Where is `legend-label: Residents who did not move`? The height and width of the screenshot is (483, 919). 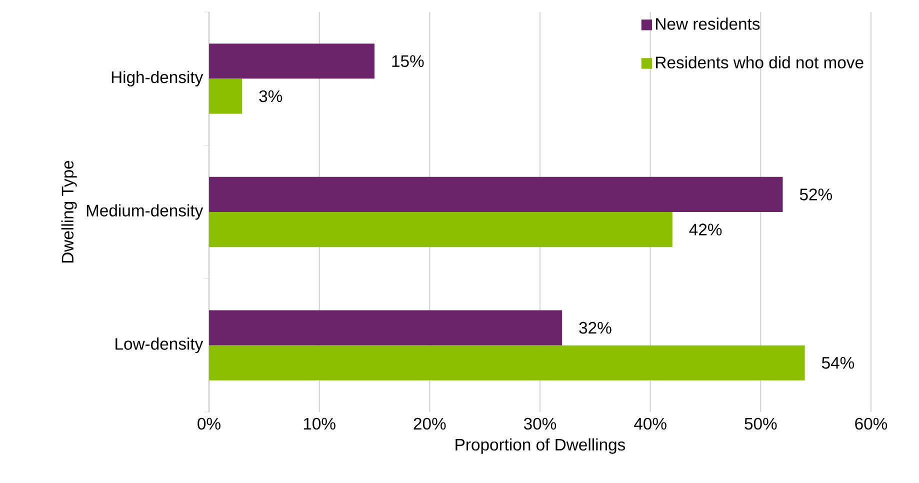
legend-label: Residents who did not move is located at coordinates (760, 62).